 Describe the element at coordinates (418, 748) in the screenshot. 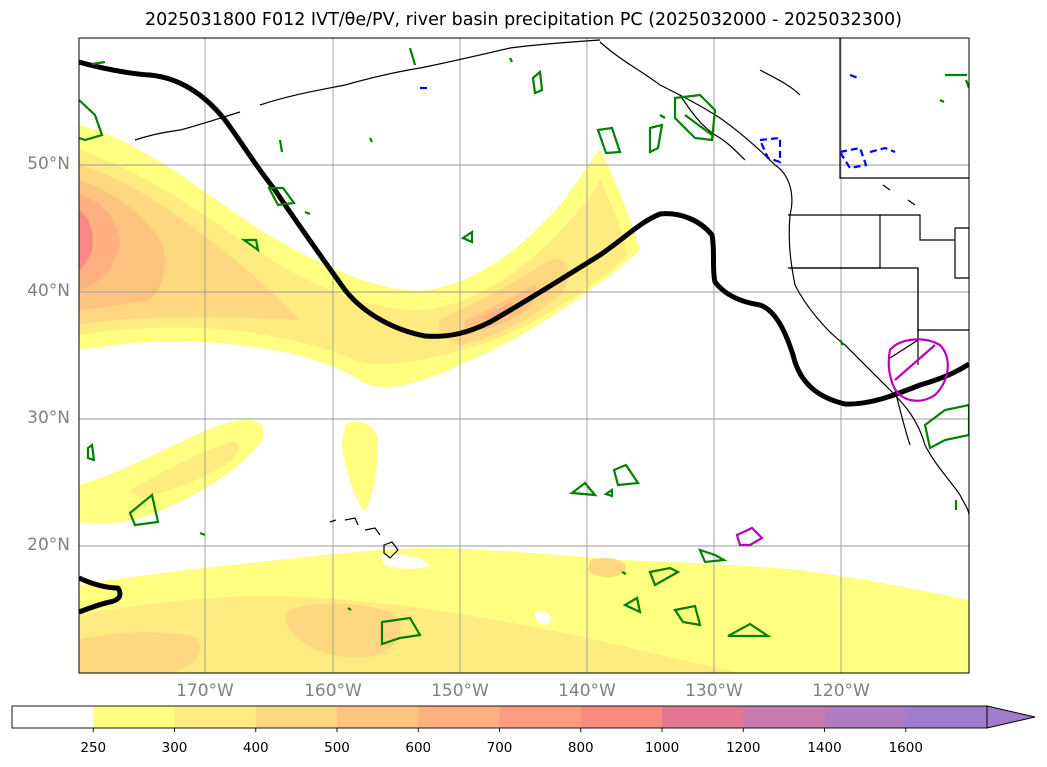

I see `colorbar-tick-label: 600` at that location.